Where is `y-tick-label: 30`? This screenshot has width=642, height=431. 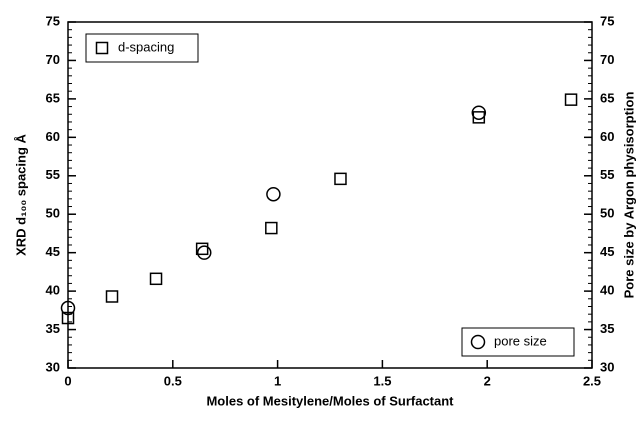 y-tick-label: 30 is located at coordinates (53, 366).